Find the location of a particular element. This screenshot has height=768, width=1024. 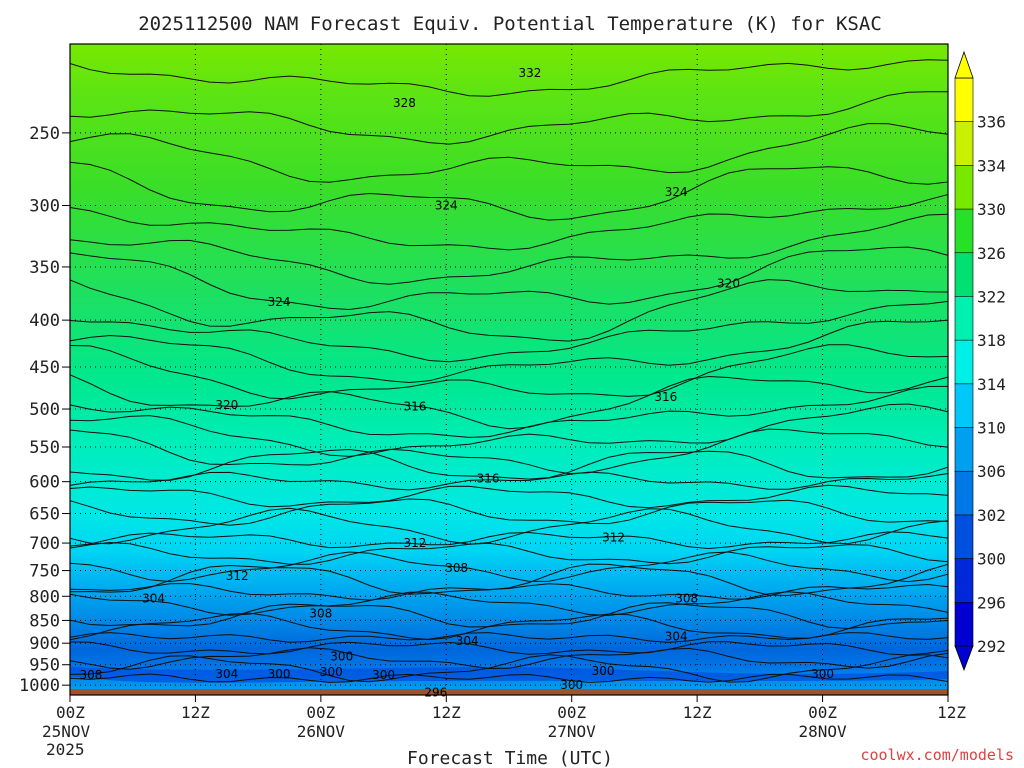

colorbar-label: 326 is located at coordinates (991, 253).